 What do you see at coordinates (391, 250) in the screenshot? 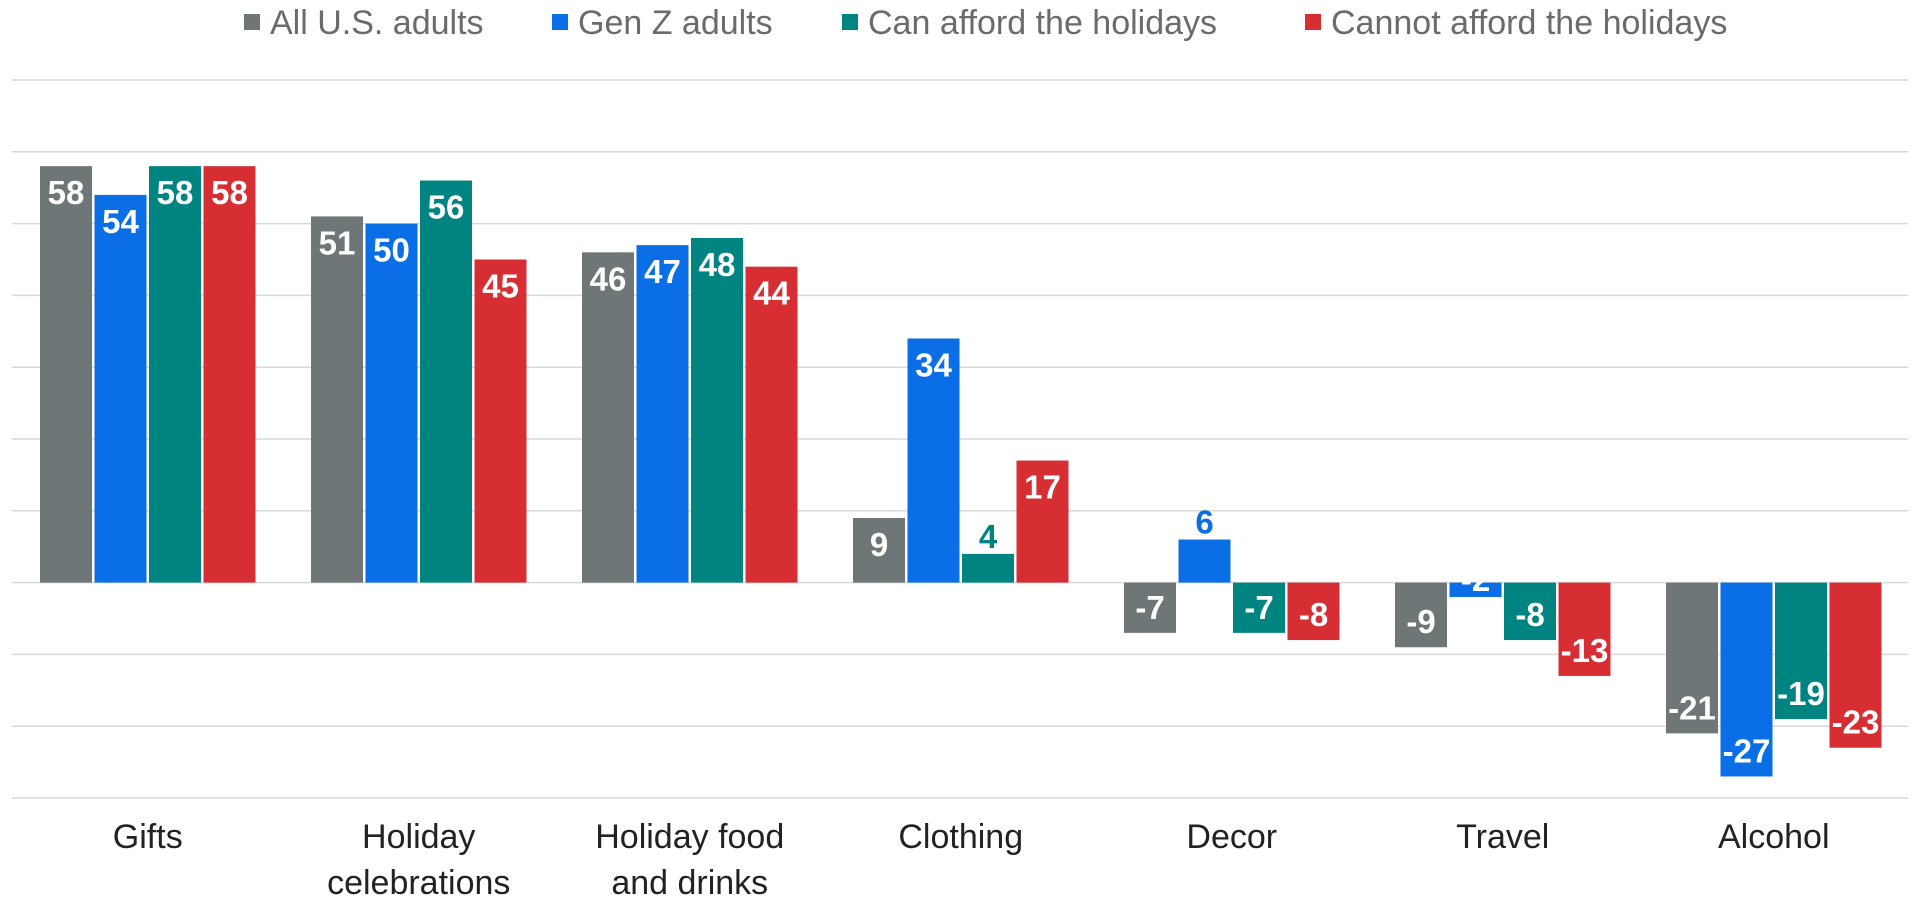
I see `data-label: 50` at bounding box center [391, 250].